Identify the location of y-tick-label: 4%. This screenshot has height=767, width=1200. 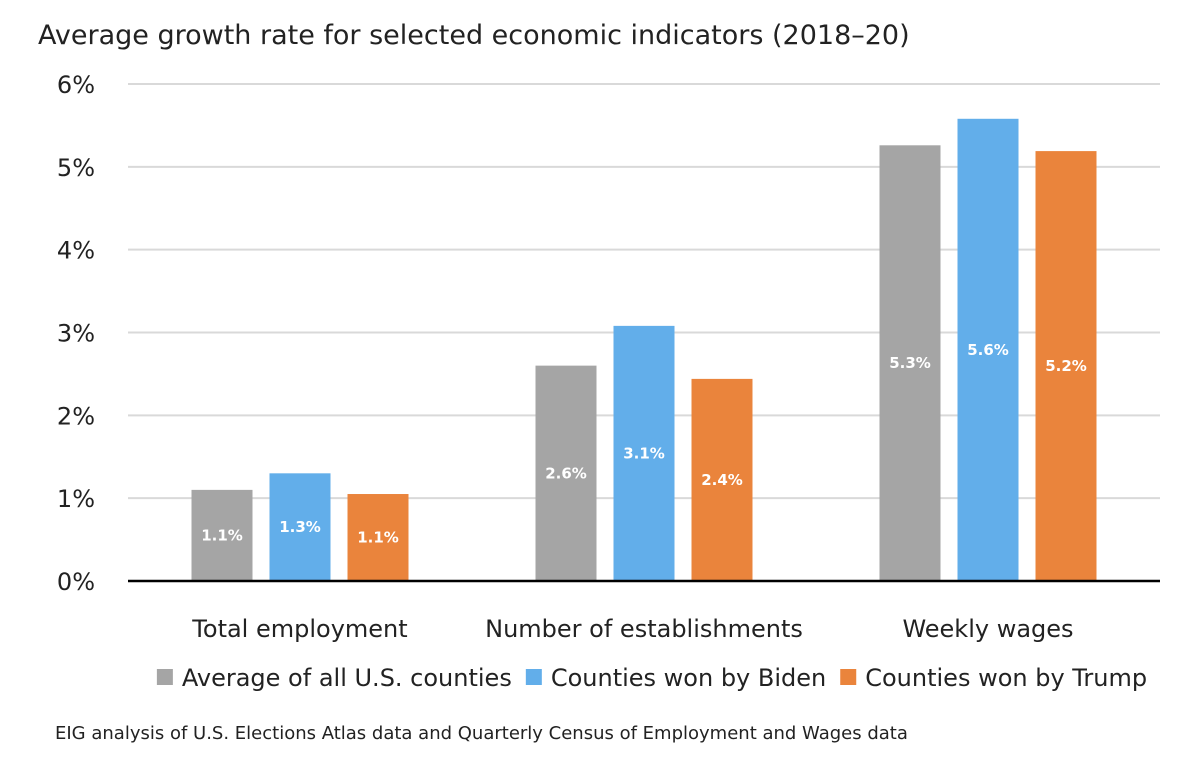
(76, 251).